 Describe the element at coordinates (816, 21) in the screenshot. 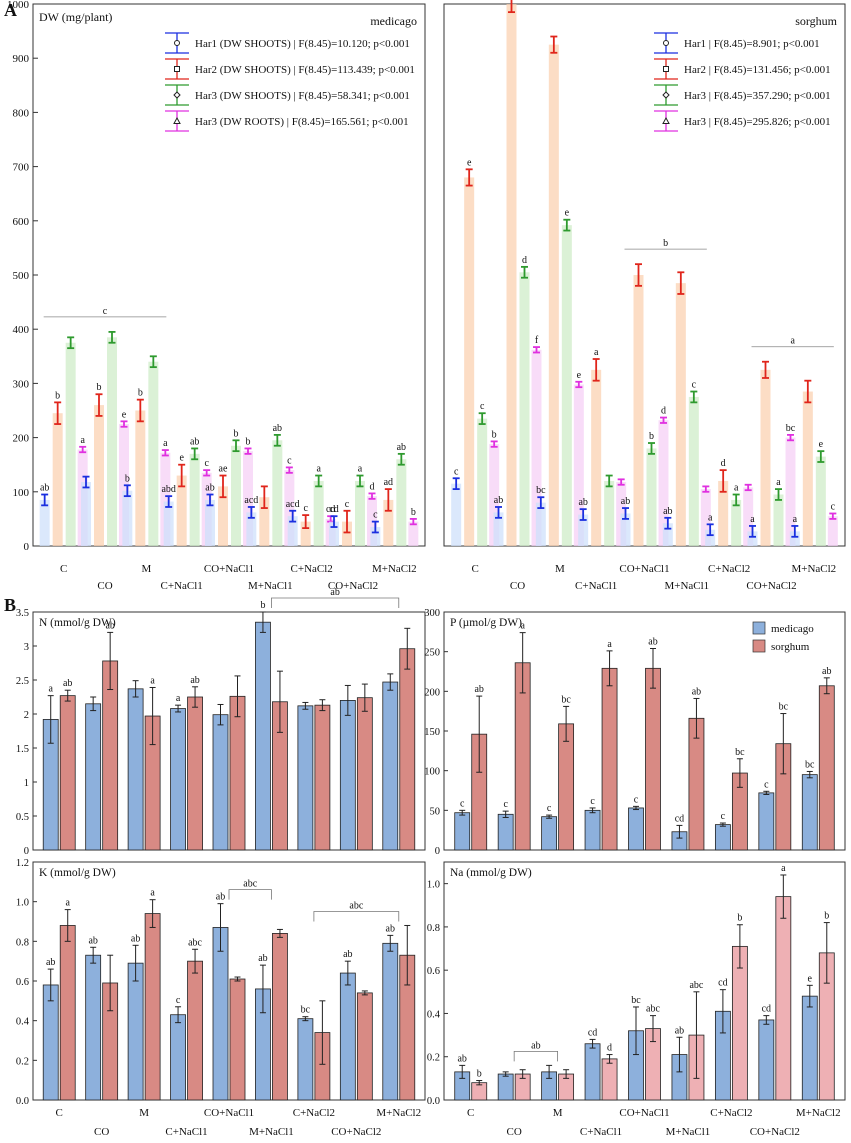

I see `chart-title: sorghum` at that location.